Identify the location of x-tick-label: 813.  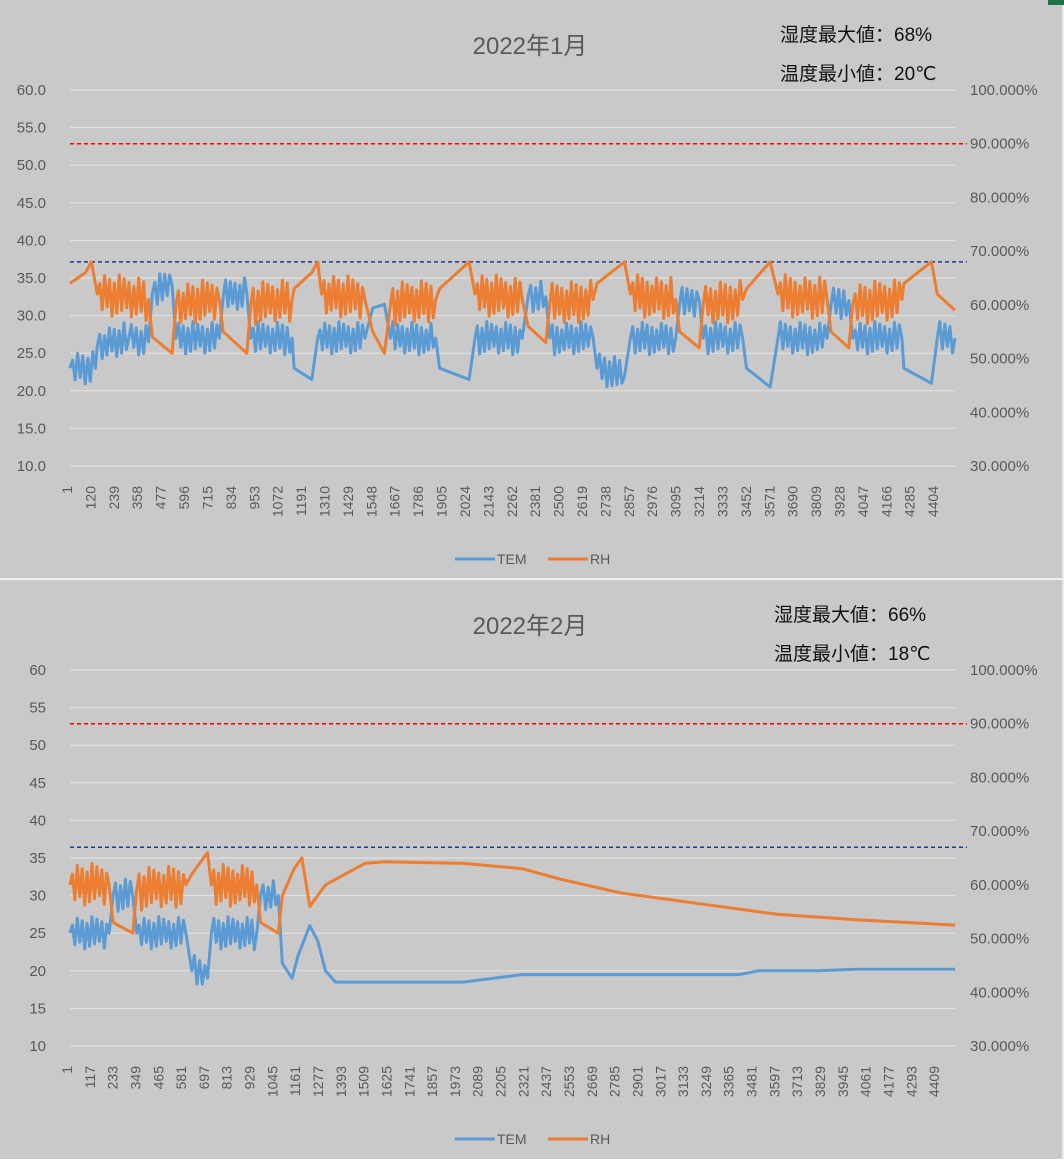
(227, 1078).